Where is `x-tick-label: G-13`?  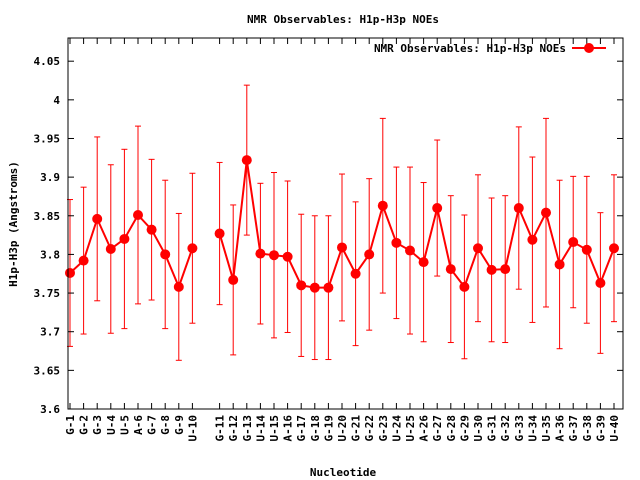 x-tick-label: G-13 is located at coordinates (247, 428).